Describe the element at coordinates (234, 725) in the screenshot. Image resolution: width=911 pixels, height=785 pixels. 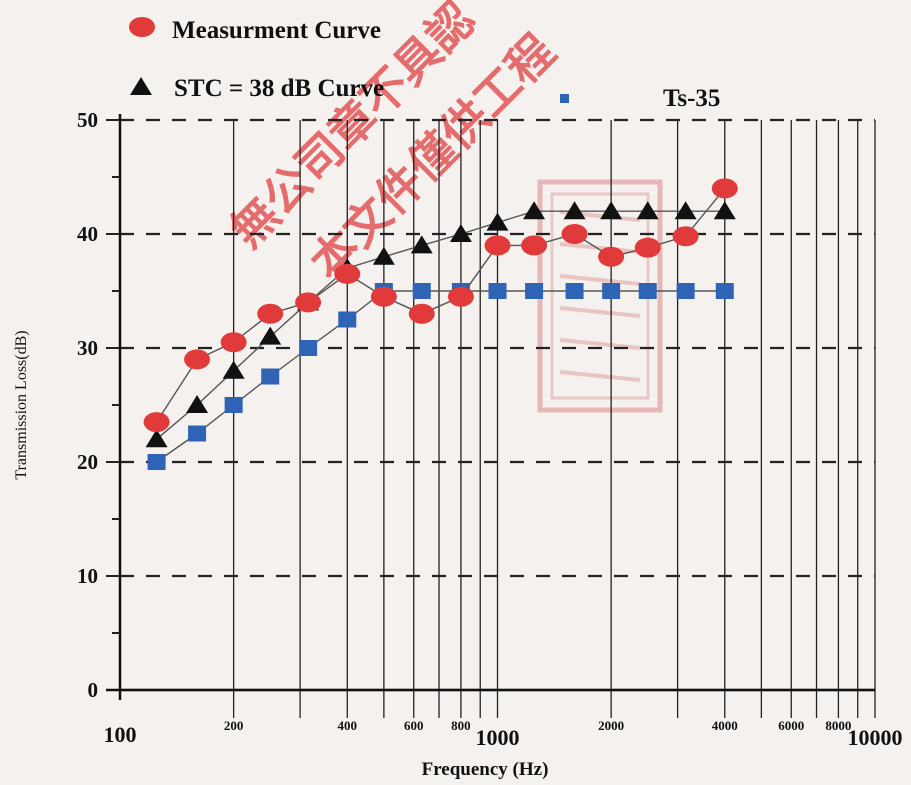
I see `x-tick-label: 200` at that location.